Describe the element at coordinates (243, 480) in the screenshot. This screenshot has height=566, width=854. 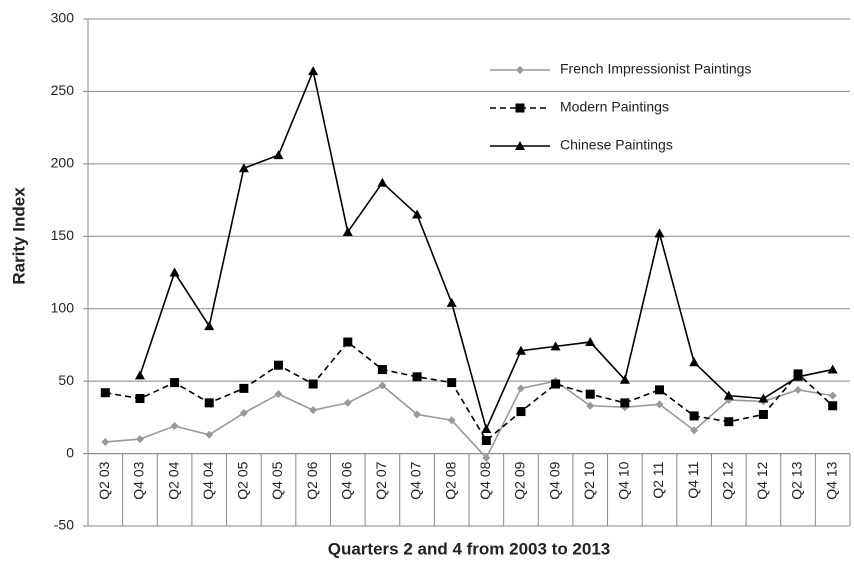
I see `x-tick-label: Q2 05` at that location.